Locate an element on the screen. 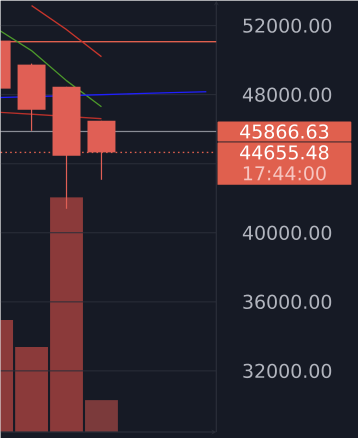 The width and height of the screenshot is (358, 438). y-tick-label: 48000.00 is located at coordinates (287, 95).